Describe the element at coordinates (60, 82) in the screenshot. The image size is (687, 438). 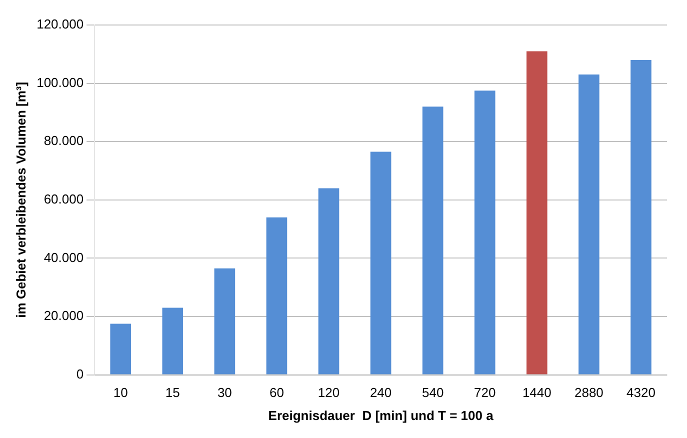
I see `y-tick-label: 100.000` at that location.